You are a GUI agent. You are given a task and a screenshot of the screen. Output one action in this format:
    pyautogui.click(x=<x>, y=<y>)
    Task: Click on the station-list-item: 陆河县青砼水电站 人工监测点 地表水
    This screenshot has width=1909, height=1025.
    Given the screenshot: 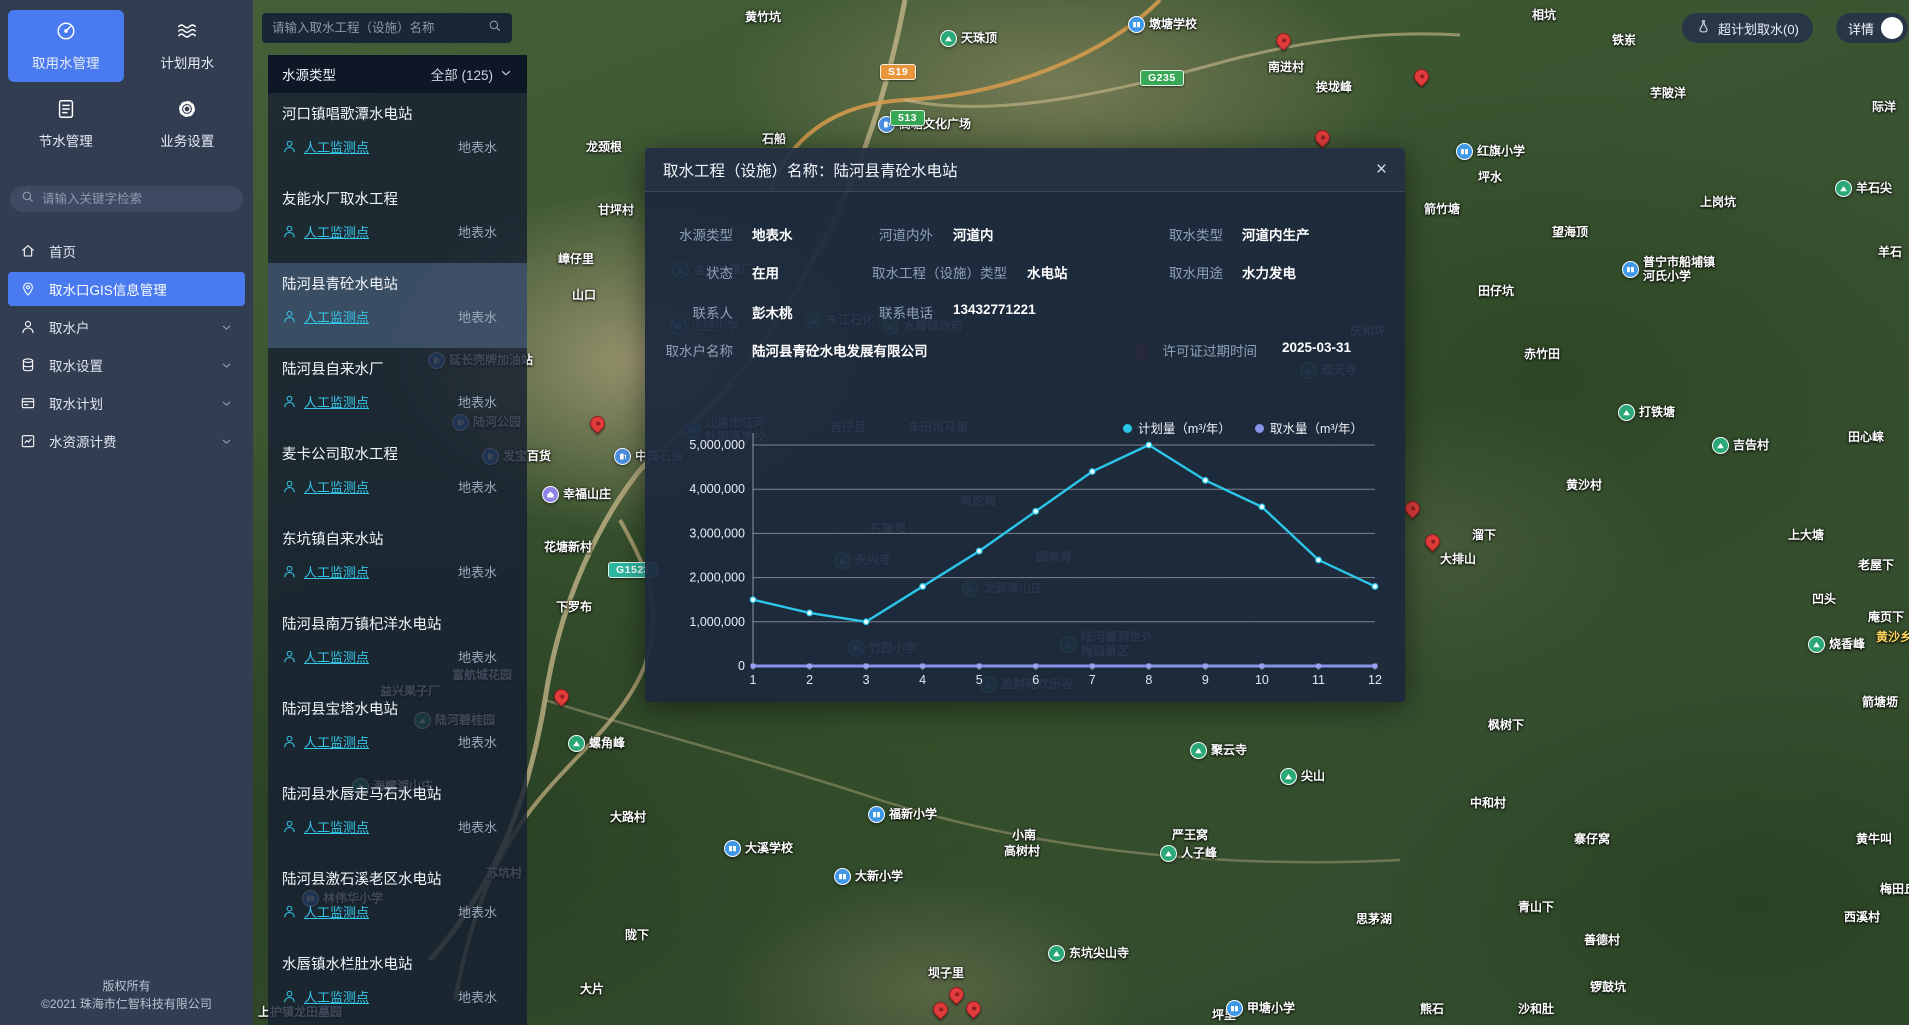 What is the action you would take?
    pyautogui.click(x=397, y=305)
    